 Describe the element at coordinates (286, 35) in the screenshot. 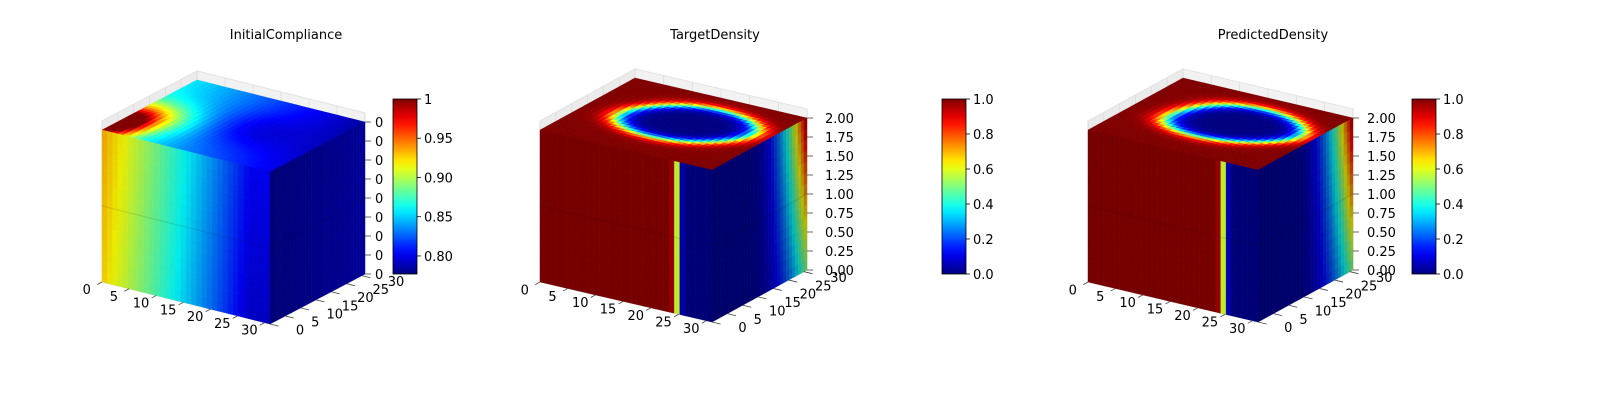

I see `panel-title: InitialCompliance` at that location.